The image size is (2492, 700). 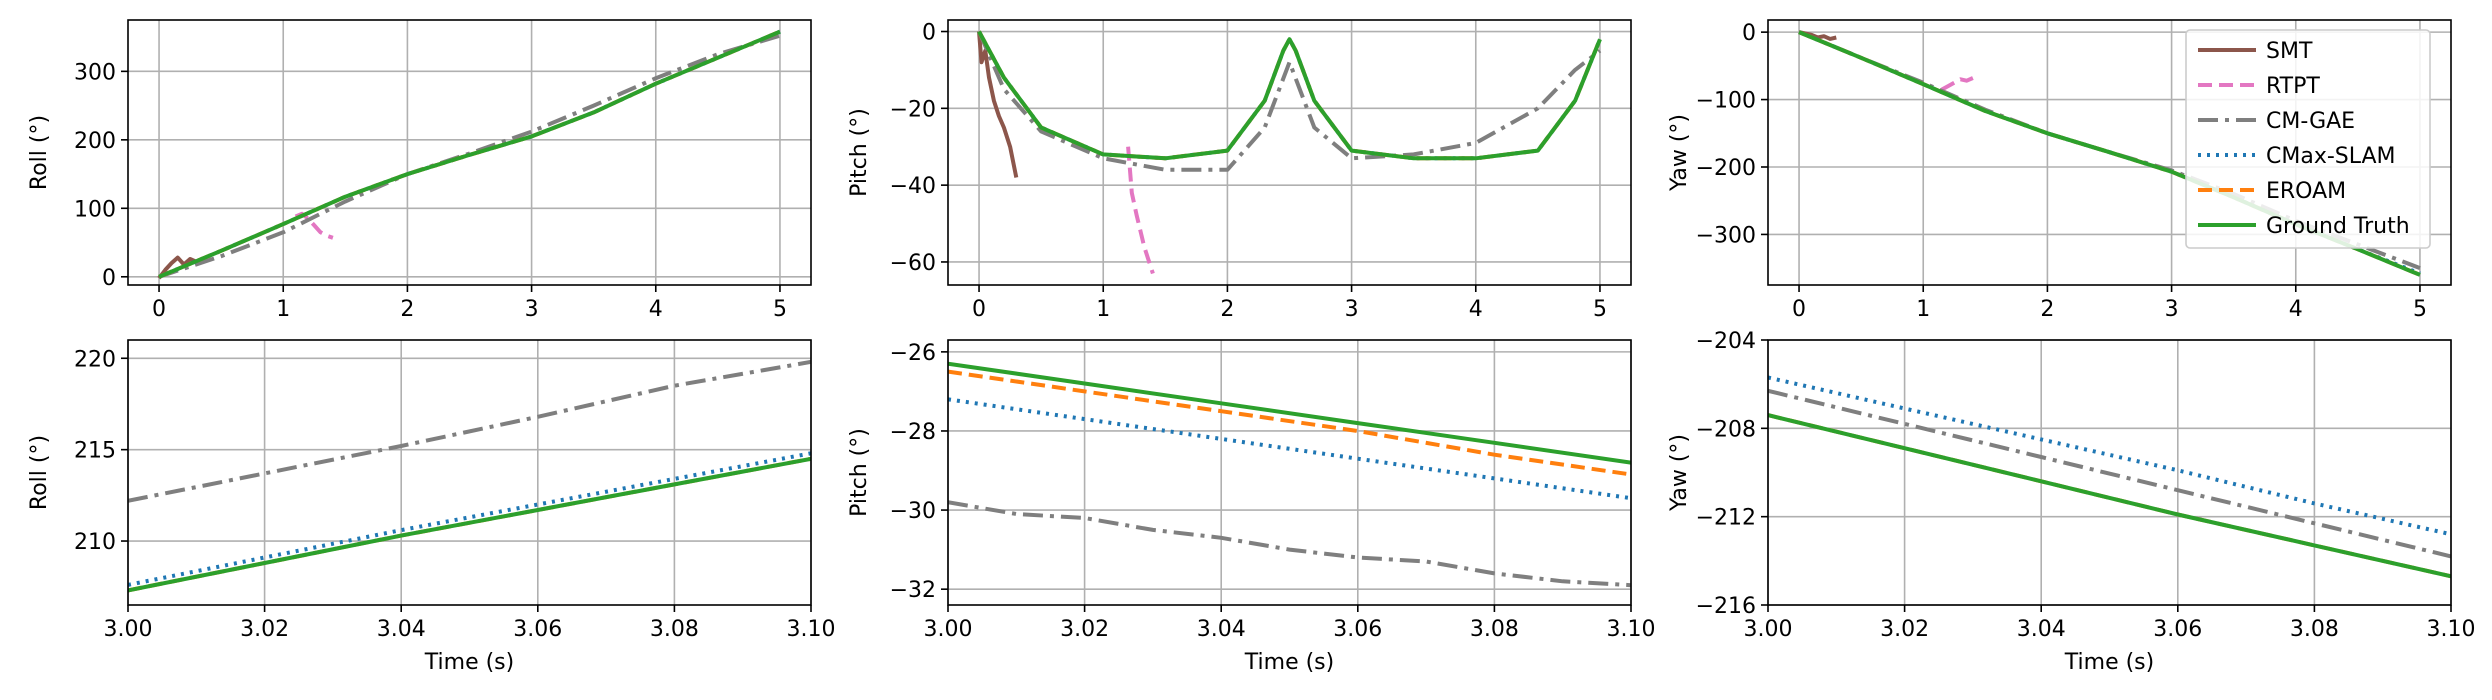 What do you see at coordinates (1726, 235) in the screenshot?
I see `y-tick-label: −300` at bounding box center [1726, 235].